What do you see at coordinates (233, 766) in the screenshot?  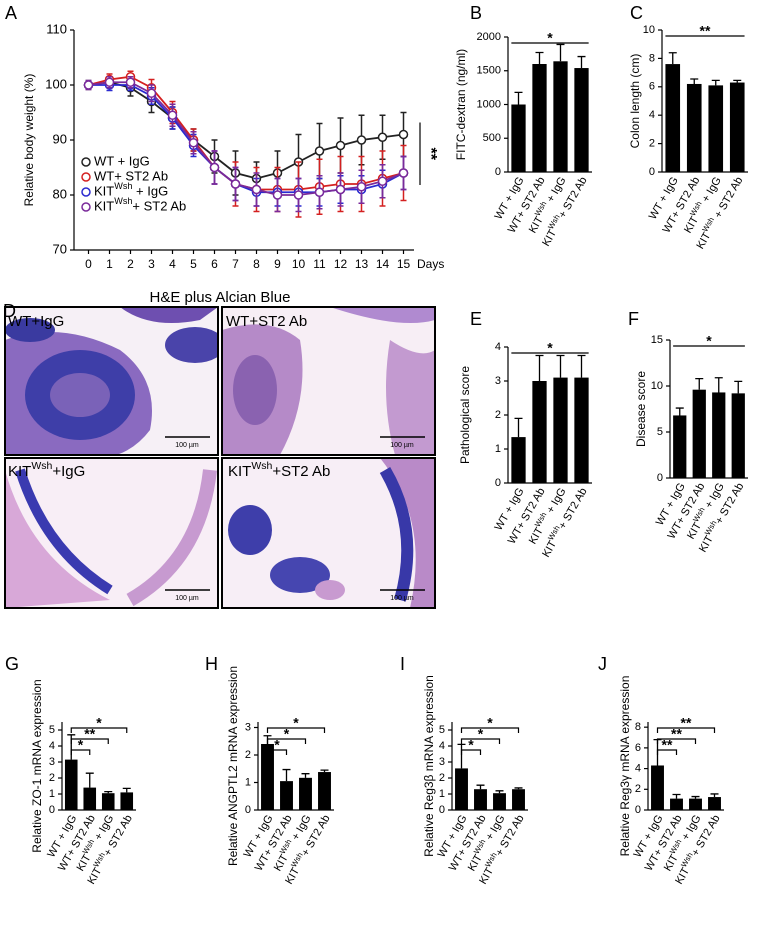 I see `y-axis-label: Relative ANGPTL2 mRNA expression` at bounding box center [233, 766].